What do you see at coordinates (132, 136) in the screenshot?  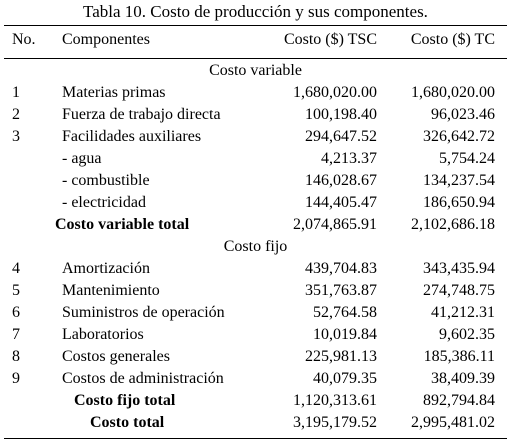 I see `row-name: Facilidades auxiliares` at bounding box center [132, 136].